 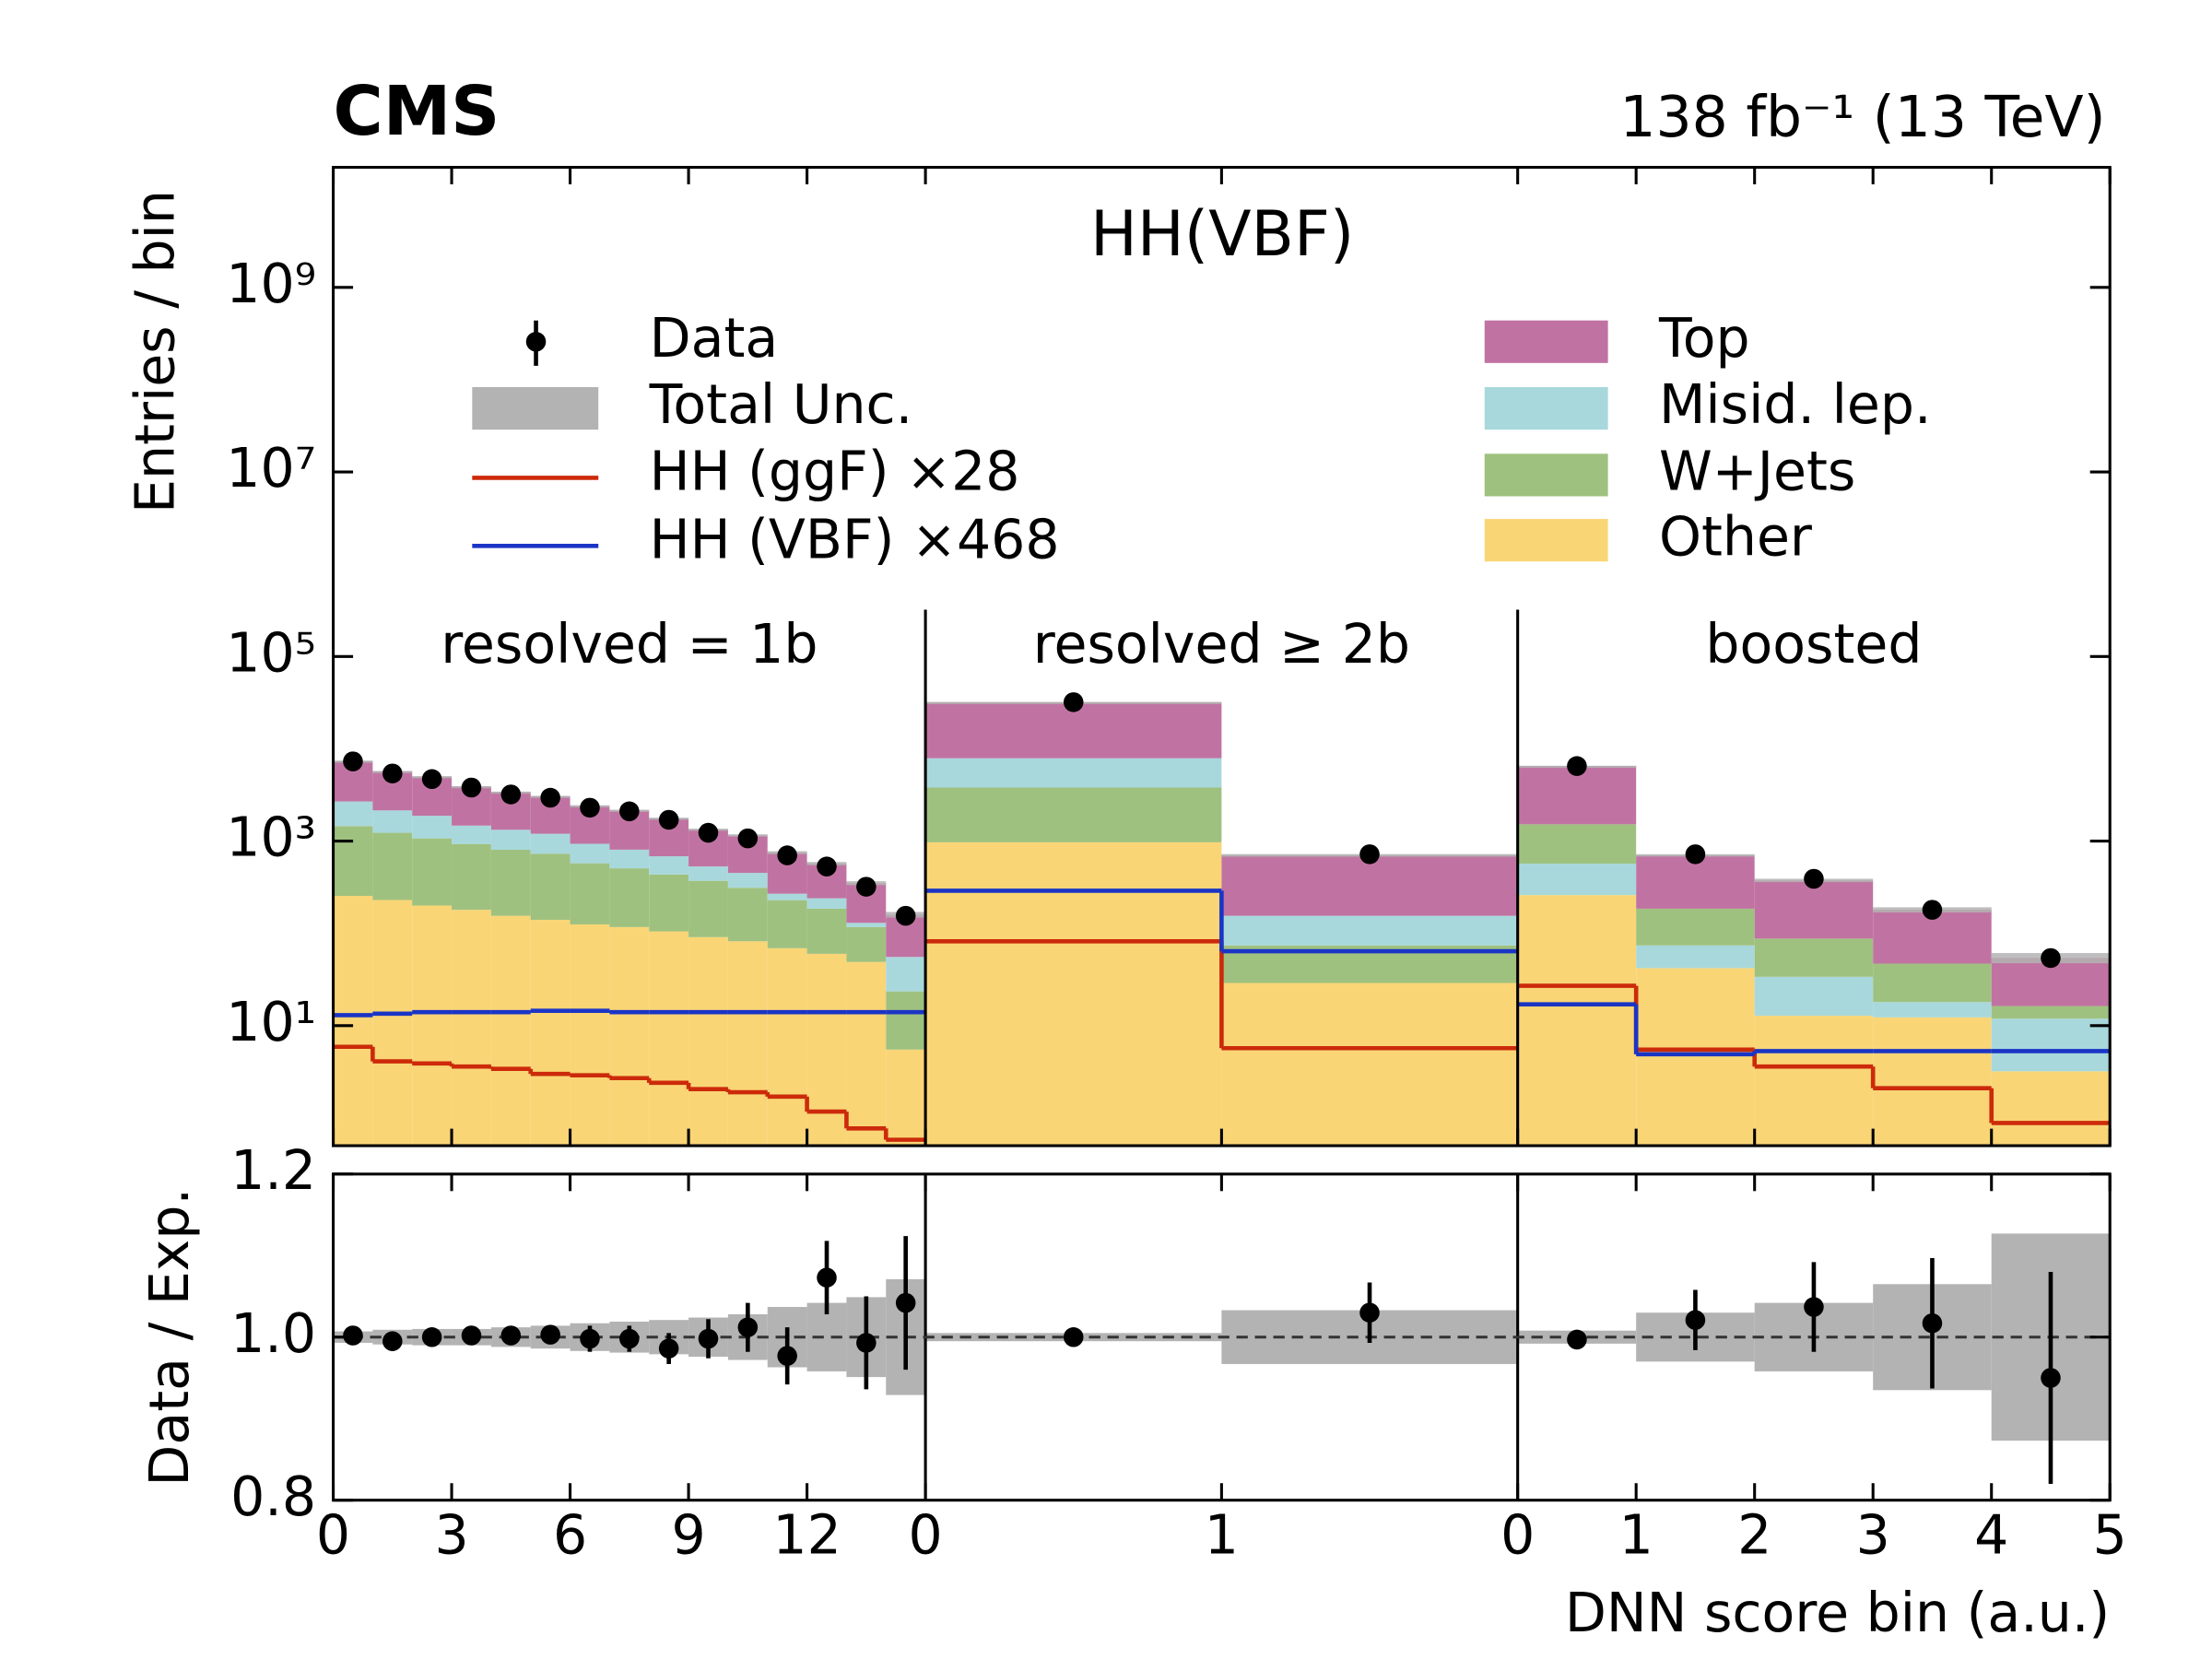 What do you see at coordinates (273, 1170) in the screenshot?
I see `ratio-y-tick-label: 1.2` at bounding box center [273, 1170].